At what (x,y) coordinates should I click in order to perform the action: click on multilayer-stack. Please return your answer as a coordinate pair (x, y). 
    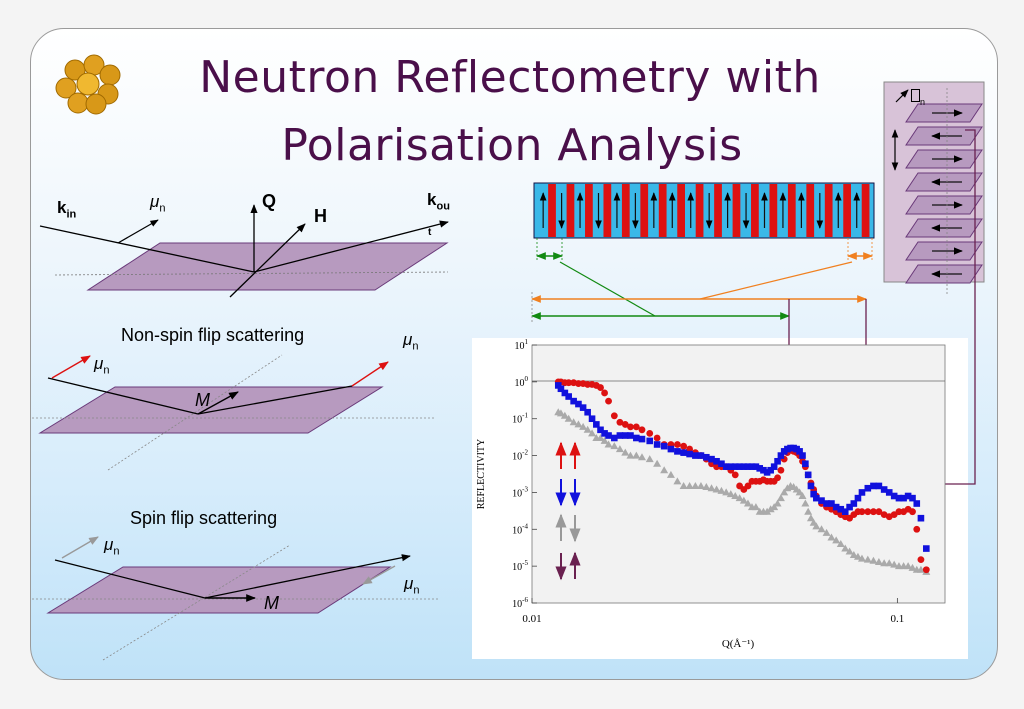
    Looking at the image, I should click on (704, 210).